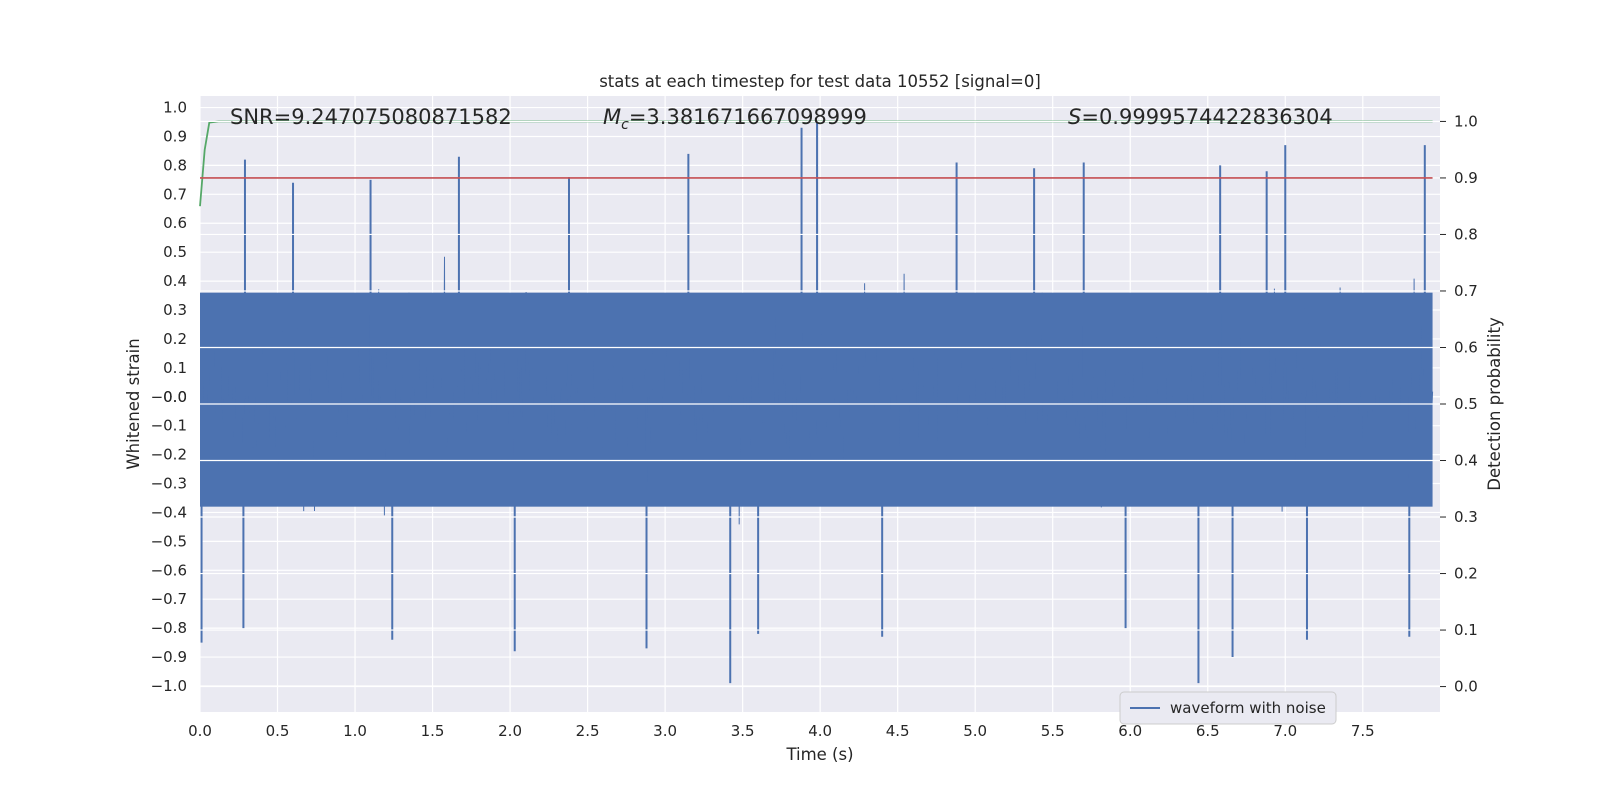 The image size is (1600, 800). What do you see at coordinates (1466, 574) in the screenshot?
I see `y-right-tick-label: 0.2` at bounding box center [1466, 574].